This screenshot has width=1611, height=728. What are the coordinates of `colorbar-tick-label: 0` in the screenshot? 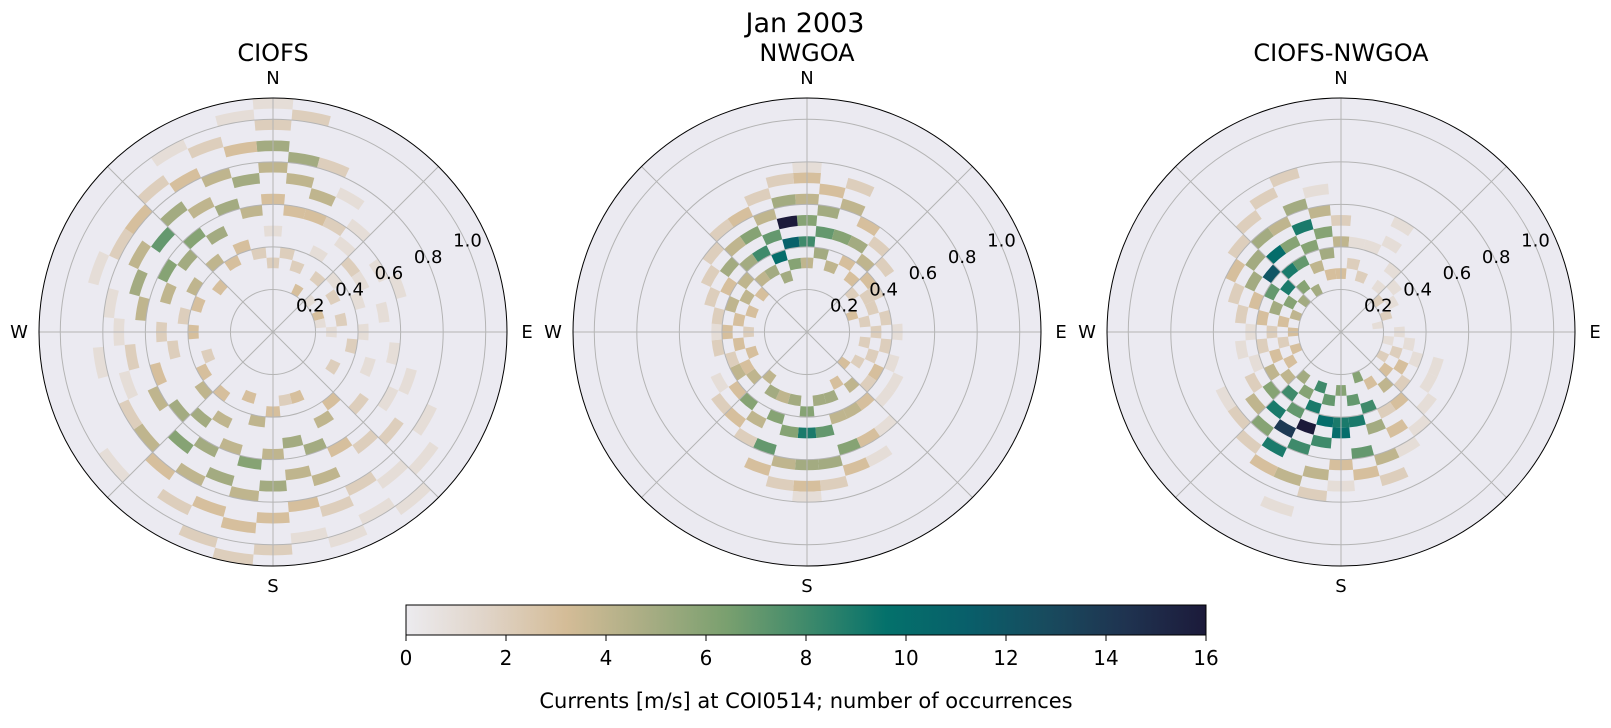 It's located at (406, 658).